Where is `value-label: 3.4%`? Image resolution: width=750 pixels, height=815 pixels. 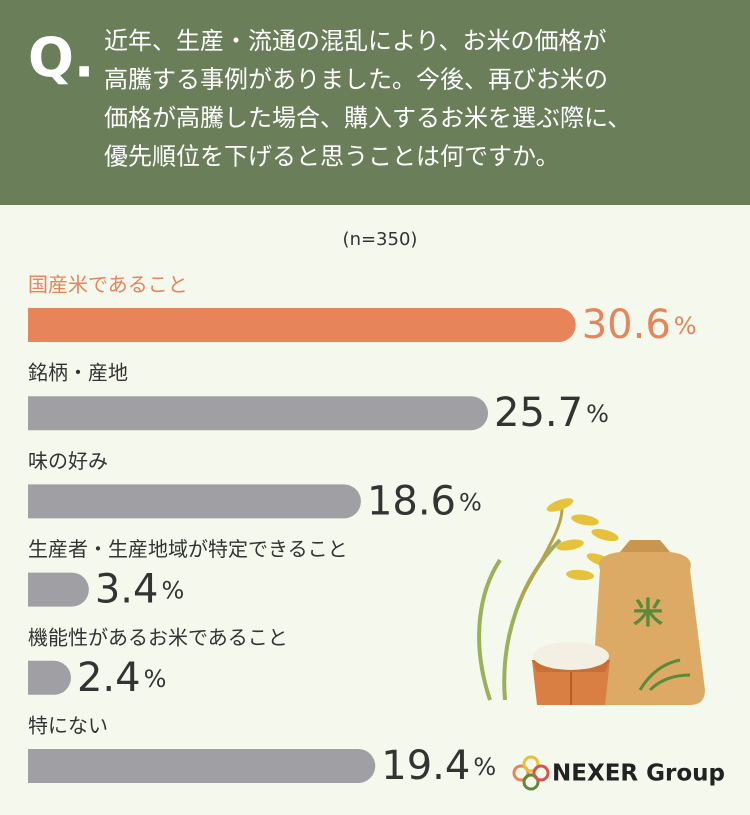
value-label: 3.4% is located at coordinates (139, 590).